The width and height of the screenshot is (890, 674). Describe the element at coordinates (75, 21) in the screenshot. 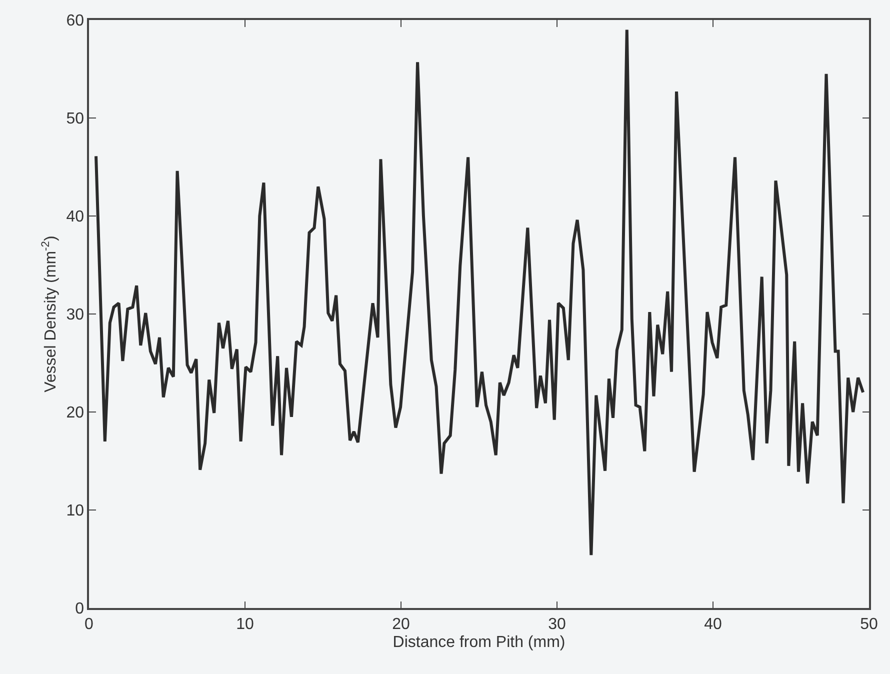

I see `y-tick-label: 60` at that location.